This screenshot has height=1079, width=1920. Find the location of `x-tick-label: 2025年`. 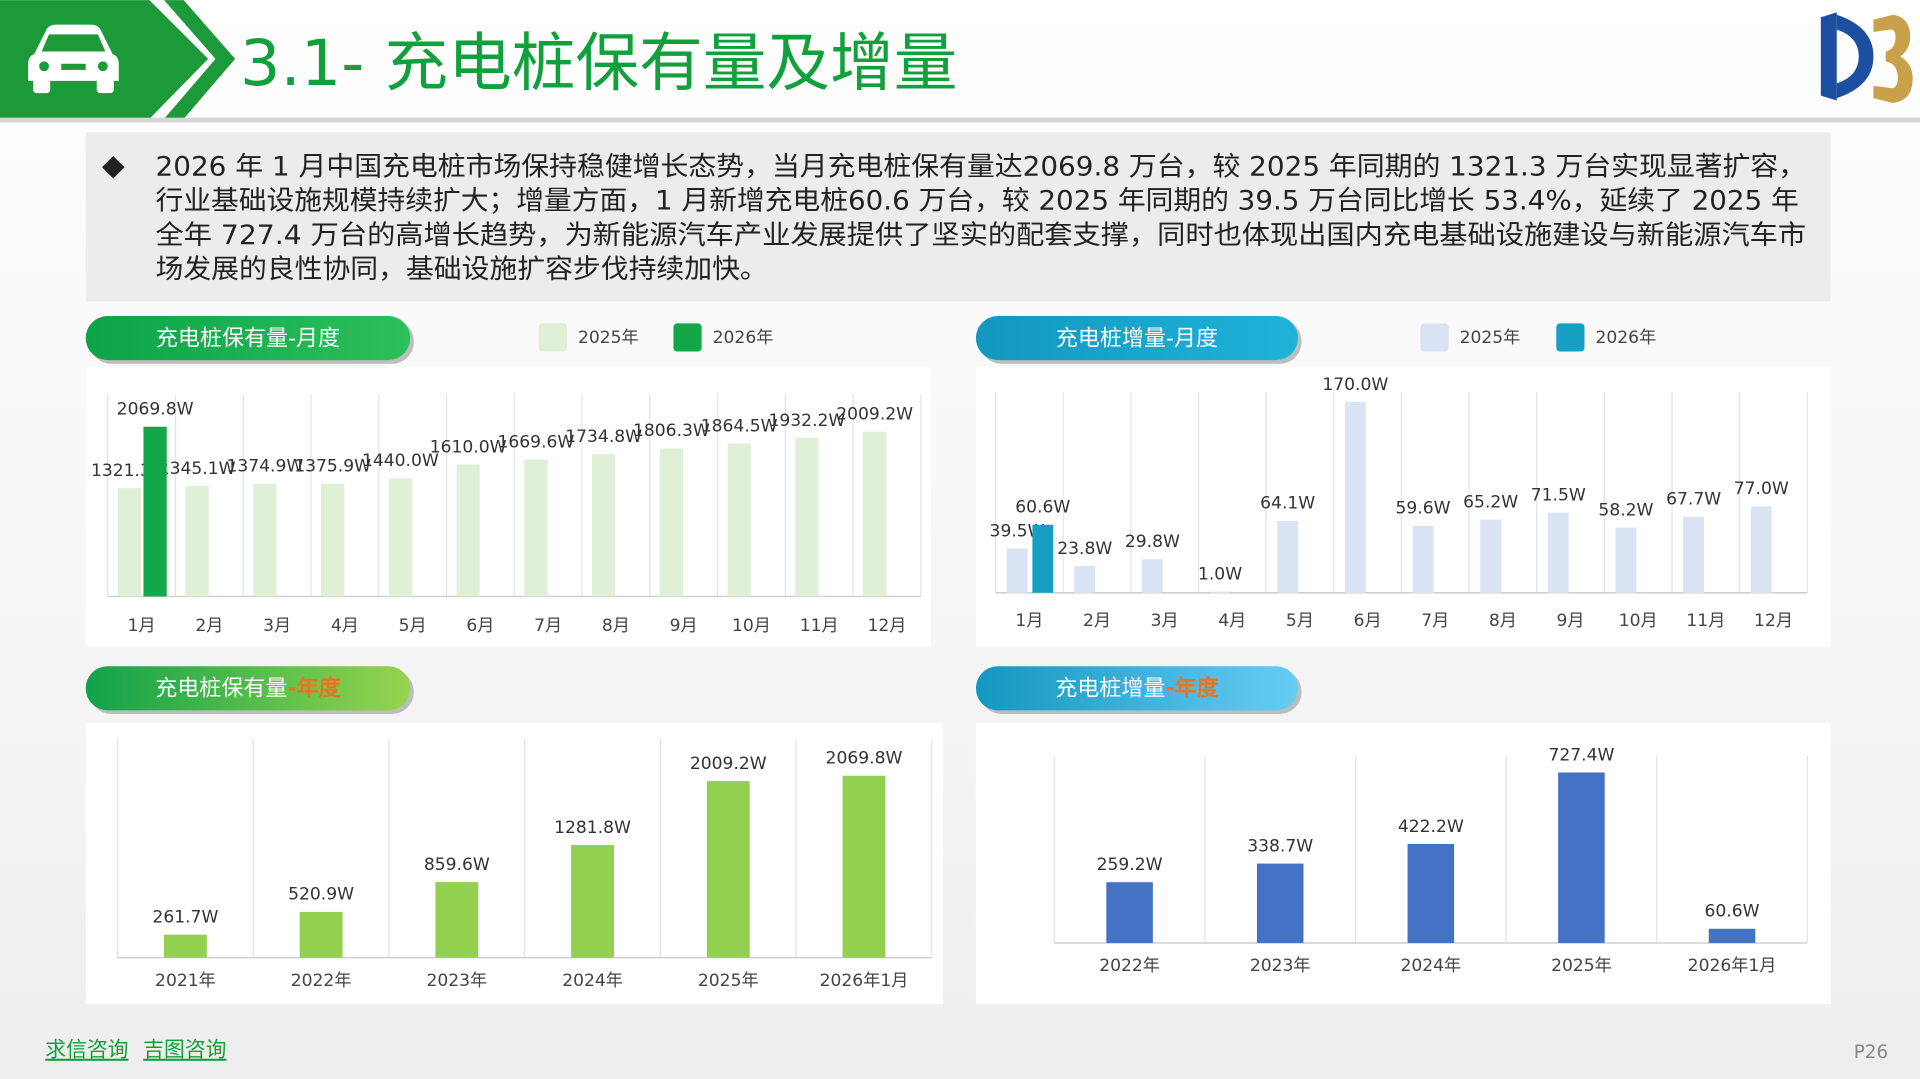

x-tick-label: 2025年 is located at coordinates (728, 981).